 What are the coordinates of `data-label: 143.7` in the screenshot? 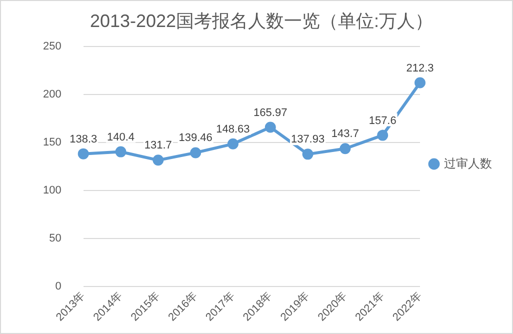 It's located at (345, 134).